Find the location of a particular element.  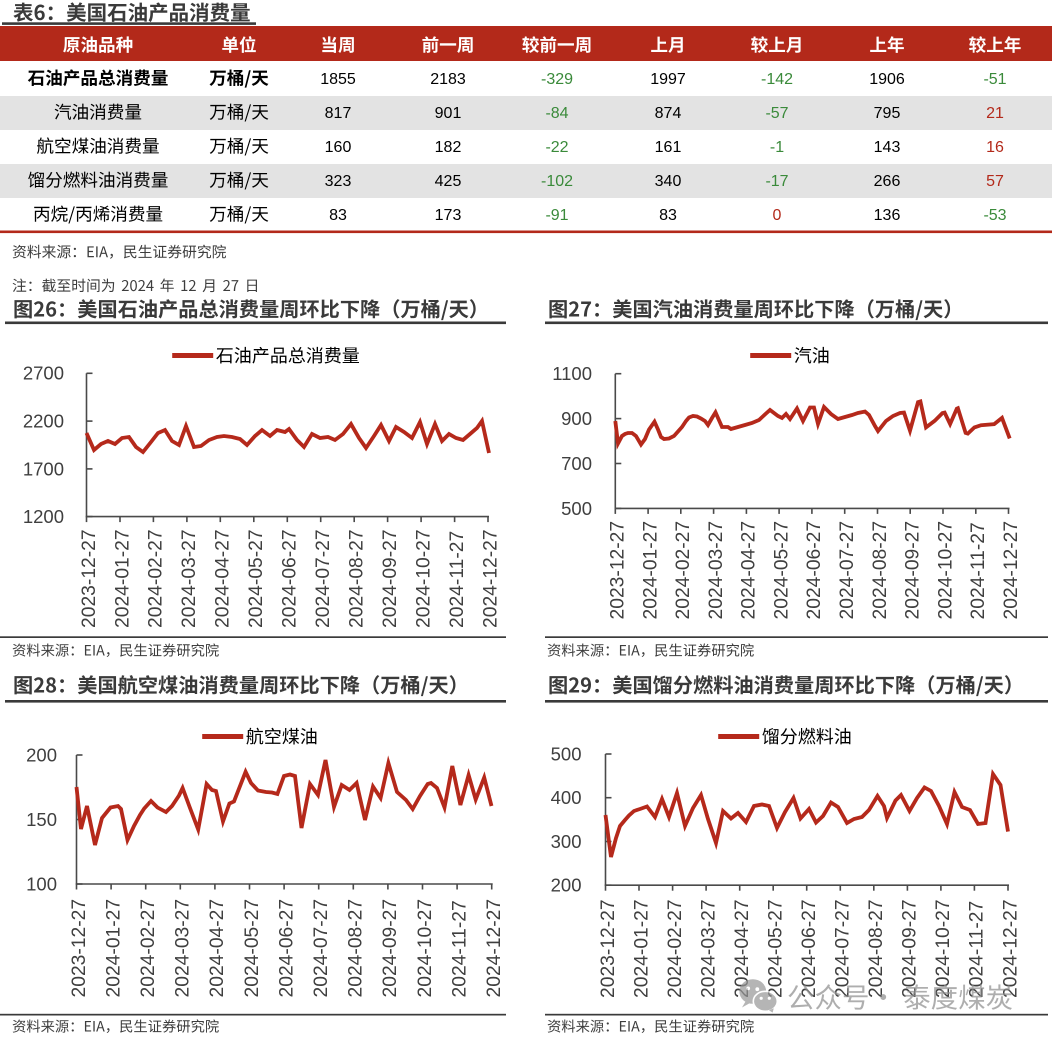

svg-text: -329 is located at coordinates (557, 79).